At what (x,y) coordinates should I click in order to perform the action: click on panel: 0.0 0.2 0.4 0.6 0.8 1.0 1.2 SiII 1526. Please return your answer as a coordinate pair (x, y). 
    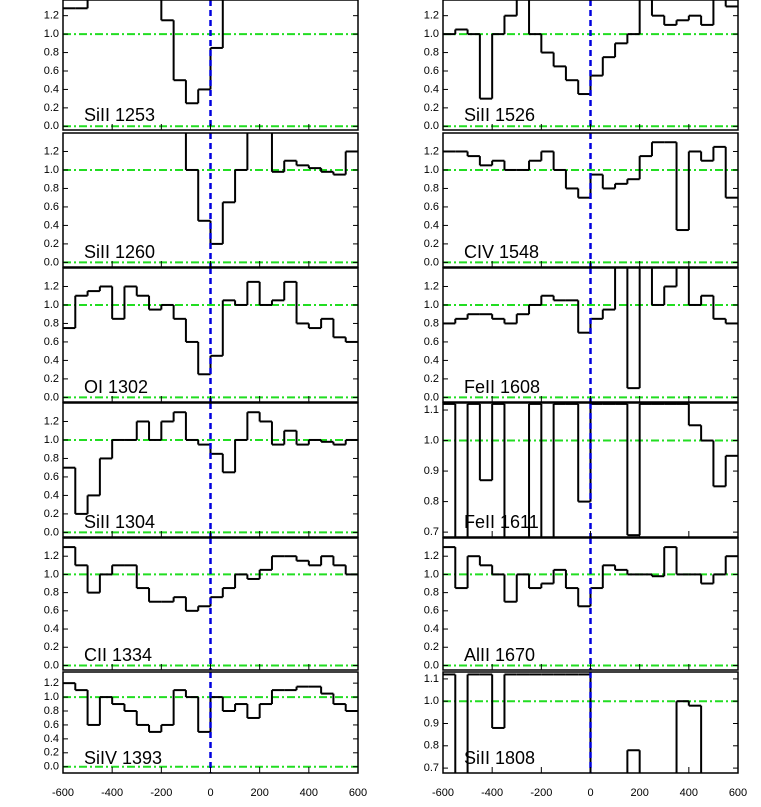
    Looking at the image, I should click on (581, 66).